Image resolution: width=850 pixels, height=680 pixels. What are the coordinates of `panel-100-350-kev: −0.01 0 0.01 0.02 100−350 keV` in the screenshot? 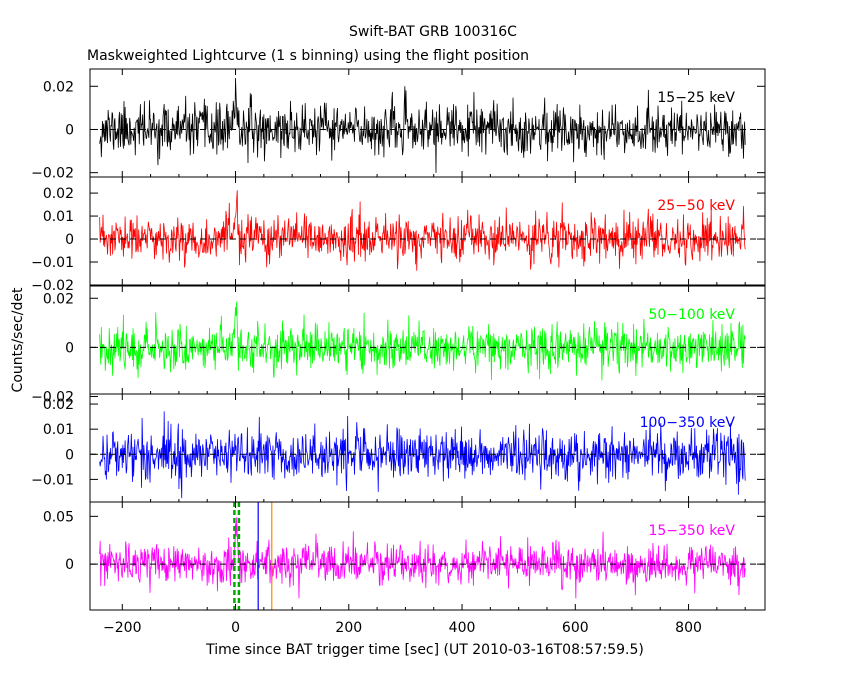 It's located at (398, 448).